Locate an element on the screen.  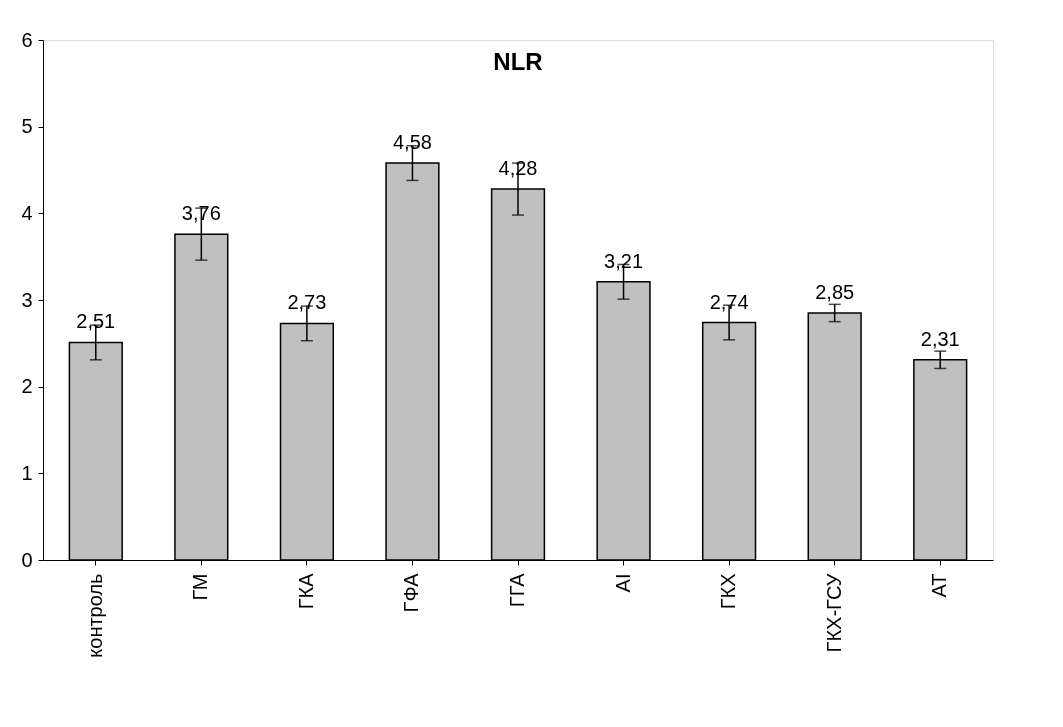
data-label: 2,51 is located at coordinates (96, 321).